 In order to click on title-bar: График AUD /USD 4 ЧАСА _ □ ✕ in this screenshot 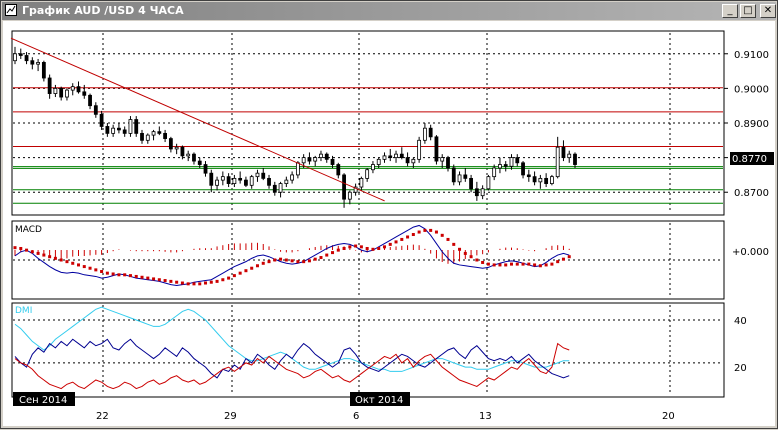, I will do `click(389, 11)`.